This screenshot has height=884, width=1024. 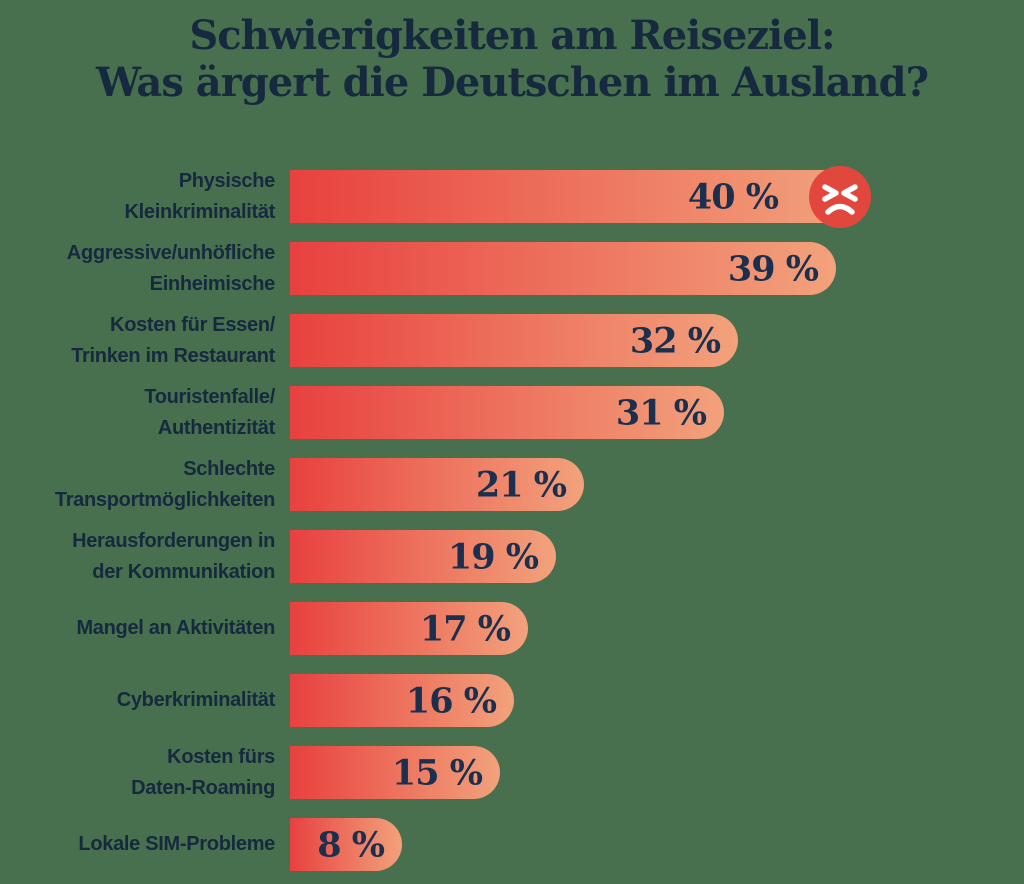 I want to click on value-label: 21 %, so click(x=521, y=484).